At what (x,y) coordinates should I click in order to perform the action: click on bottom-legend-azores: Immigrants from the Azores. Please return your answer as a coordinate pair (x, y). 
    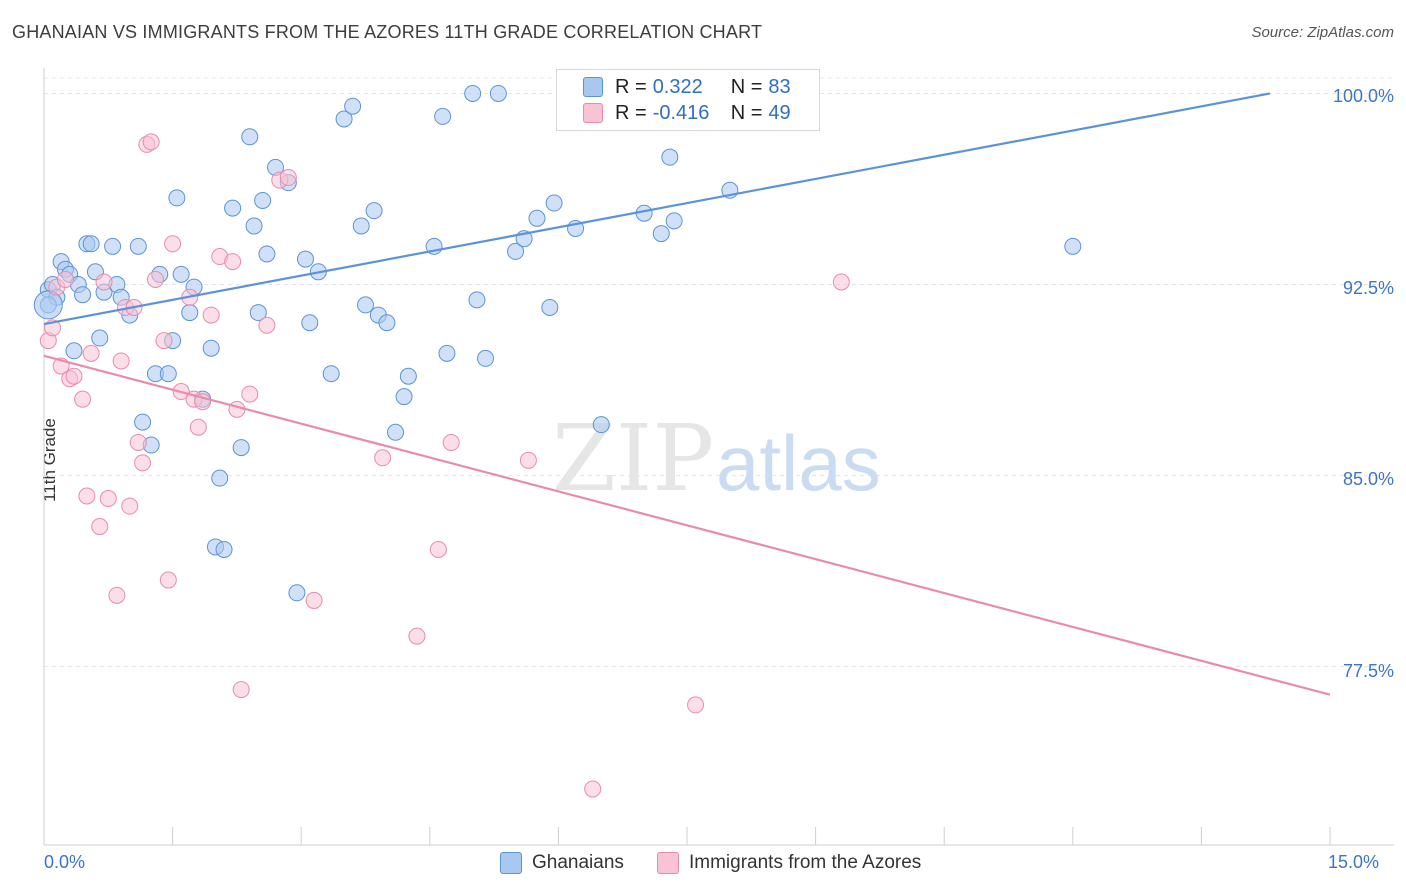
    Looking at the image, I should click on (789, 863).